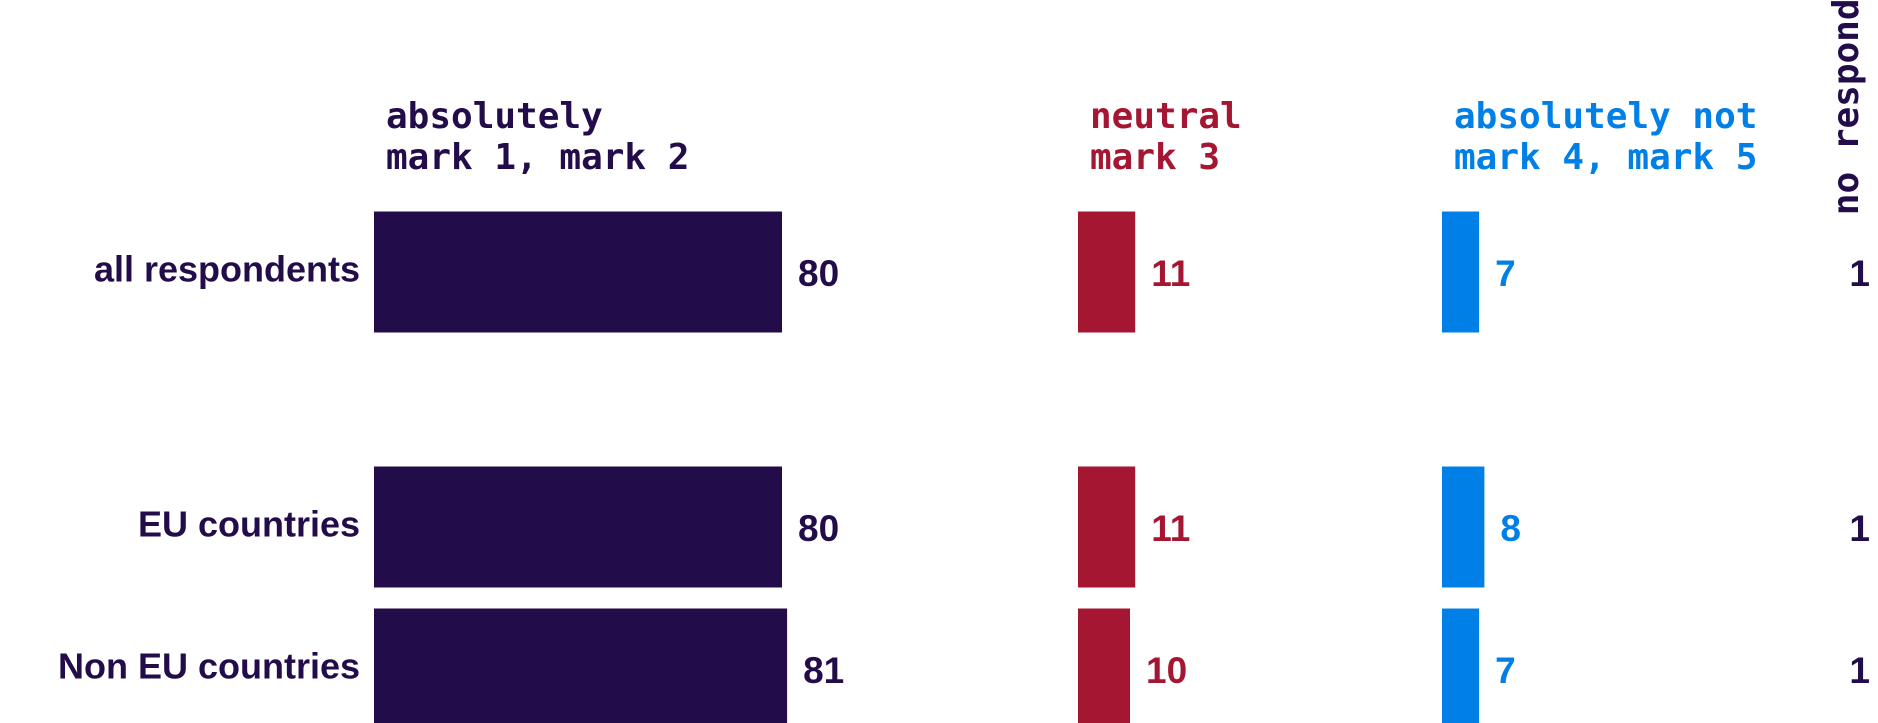  What do you see at coordinates (1846, 107) in the screenshot?
I see `series-name: no responds` at bounding box center [1846, 107].